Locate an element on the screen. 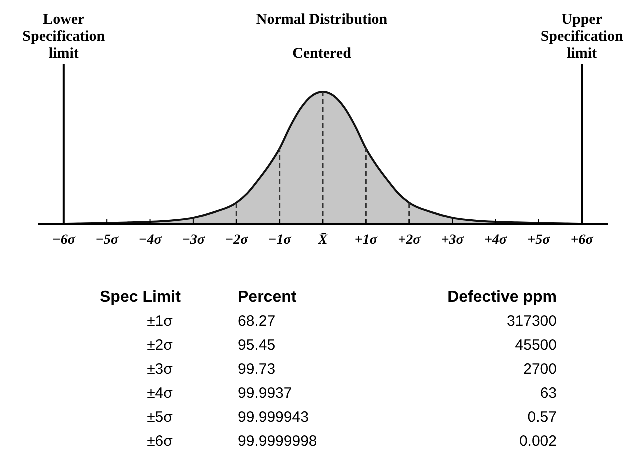 The height and width of the screenshot is (457, 639). x-tick-label: +4σ is located at coordinates (496, 240).